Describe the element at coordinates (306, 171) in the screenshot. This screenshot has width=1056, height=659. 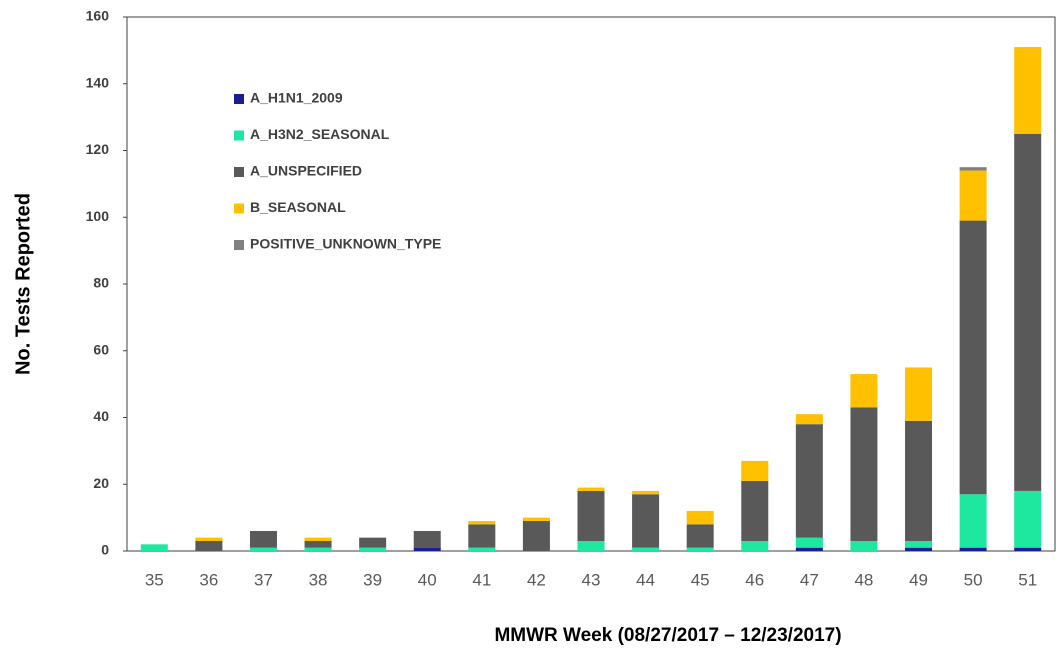
I see `legend-label: A_UNSPECIFIED` at that location.